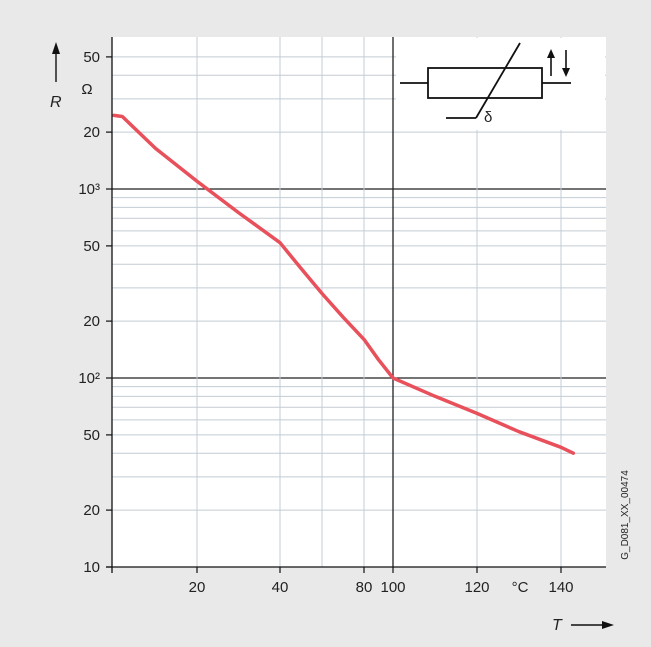 The height and width of the screenshot is (647, 651). What do you see at coordinates (89, 189) in the screenshot?
I see `y-tick-label: 10³` at bounding box center [89, 189].